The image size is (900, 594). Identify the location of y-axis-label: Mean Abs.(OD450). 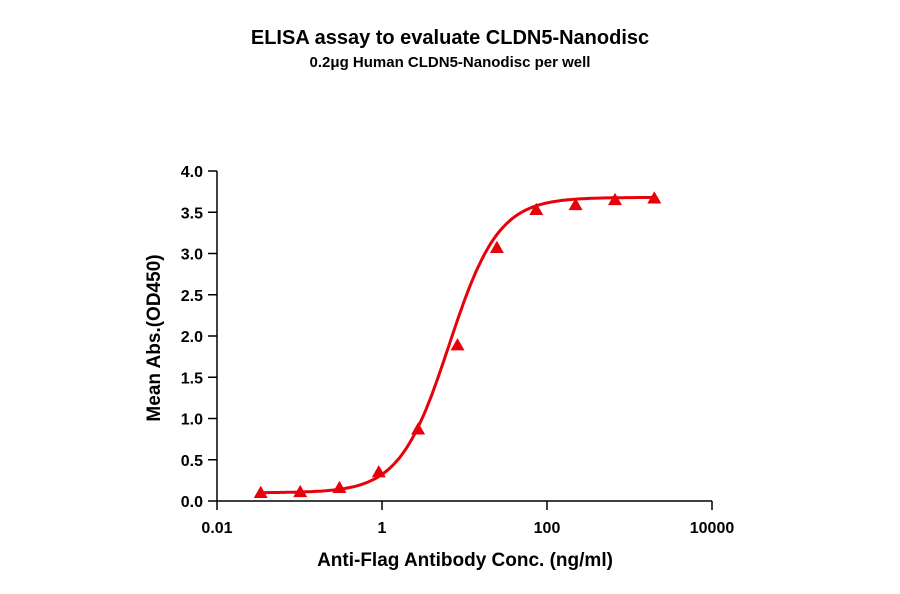
(154, 337).